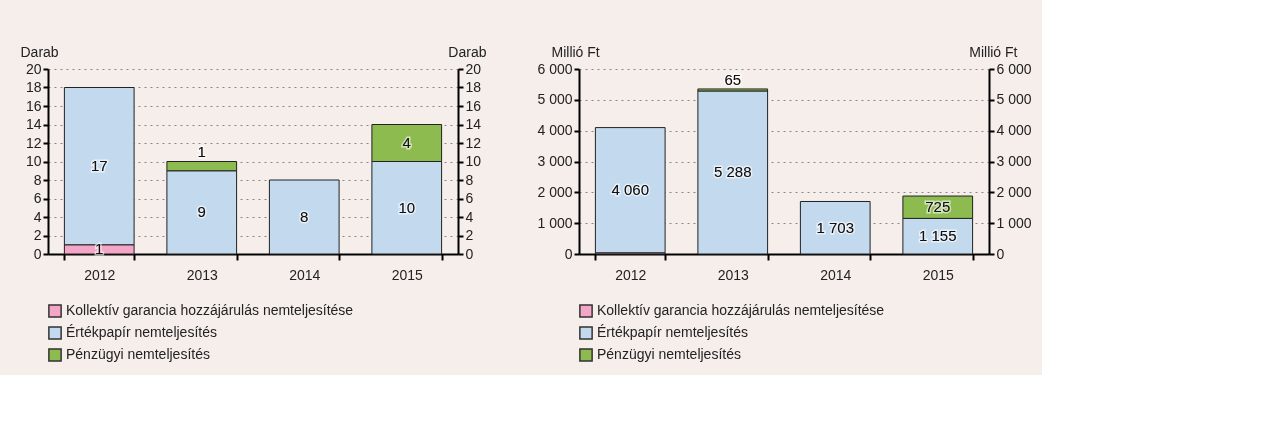 The image size is (1271, 423). I want to click on y-tick-label: 6, so click(37, 198).